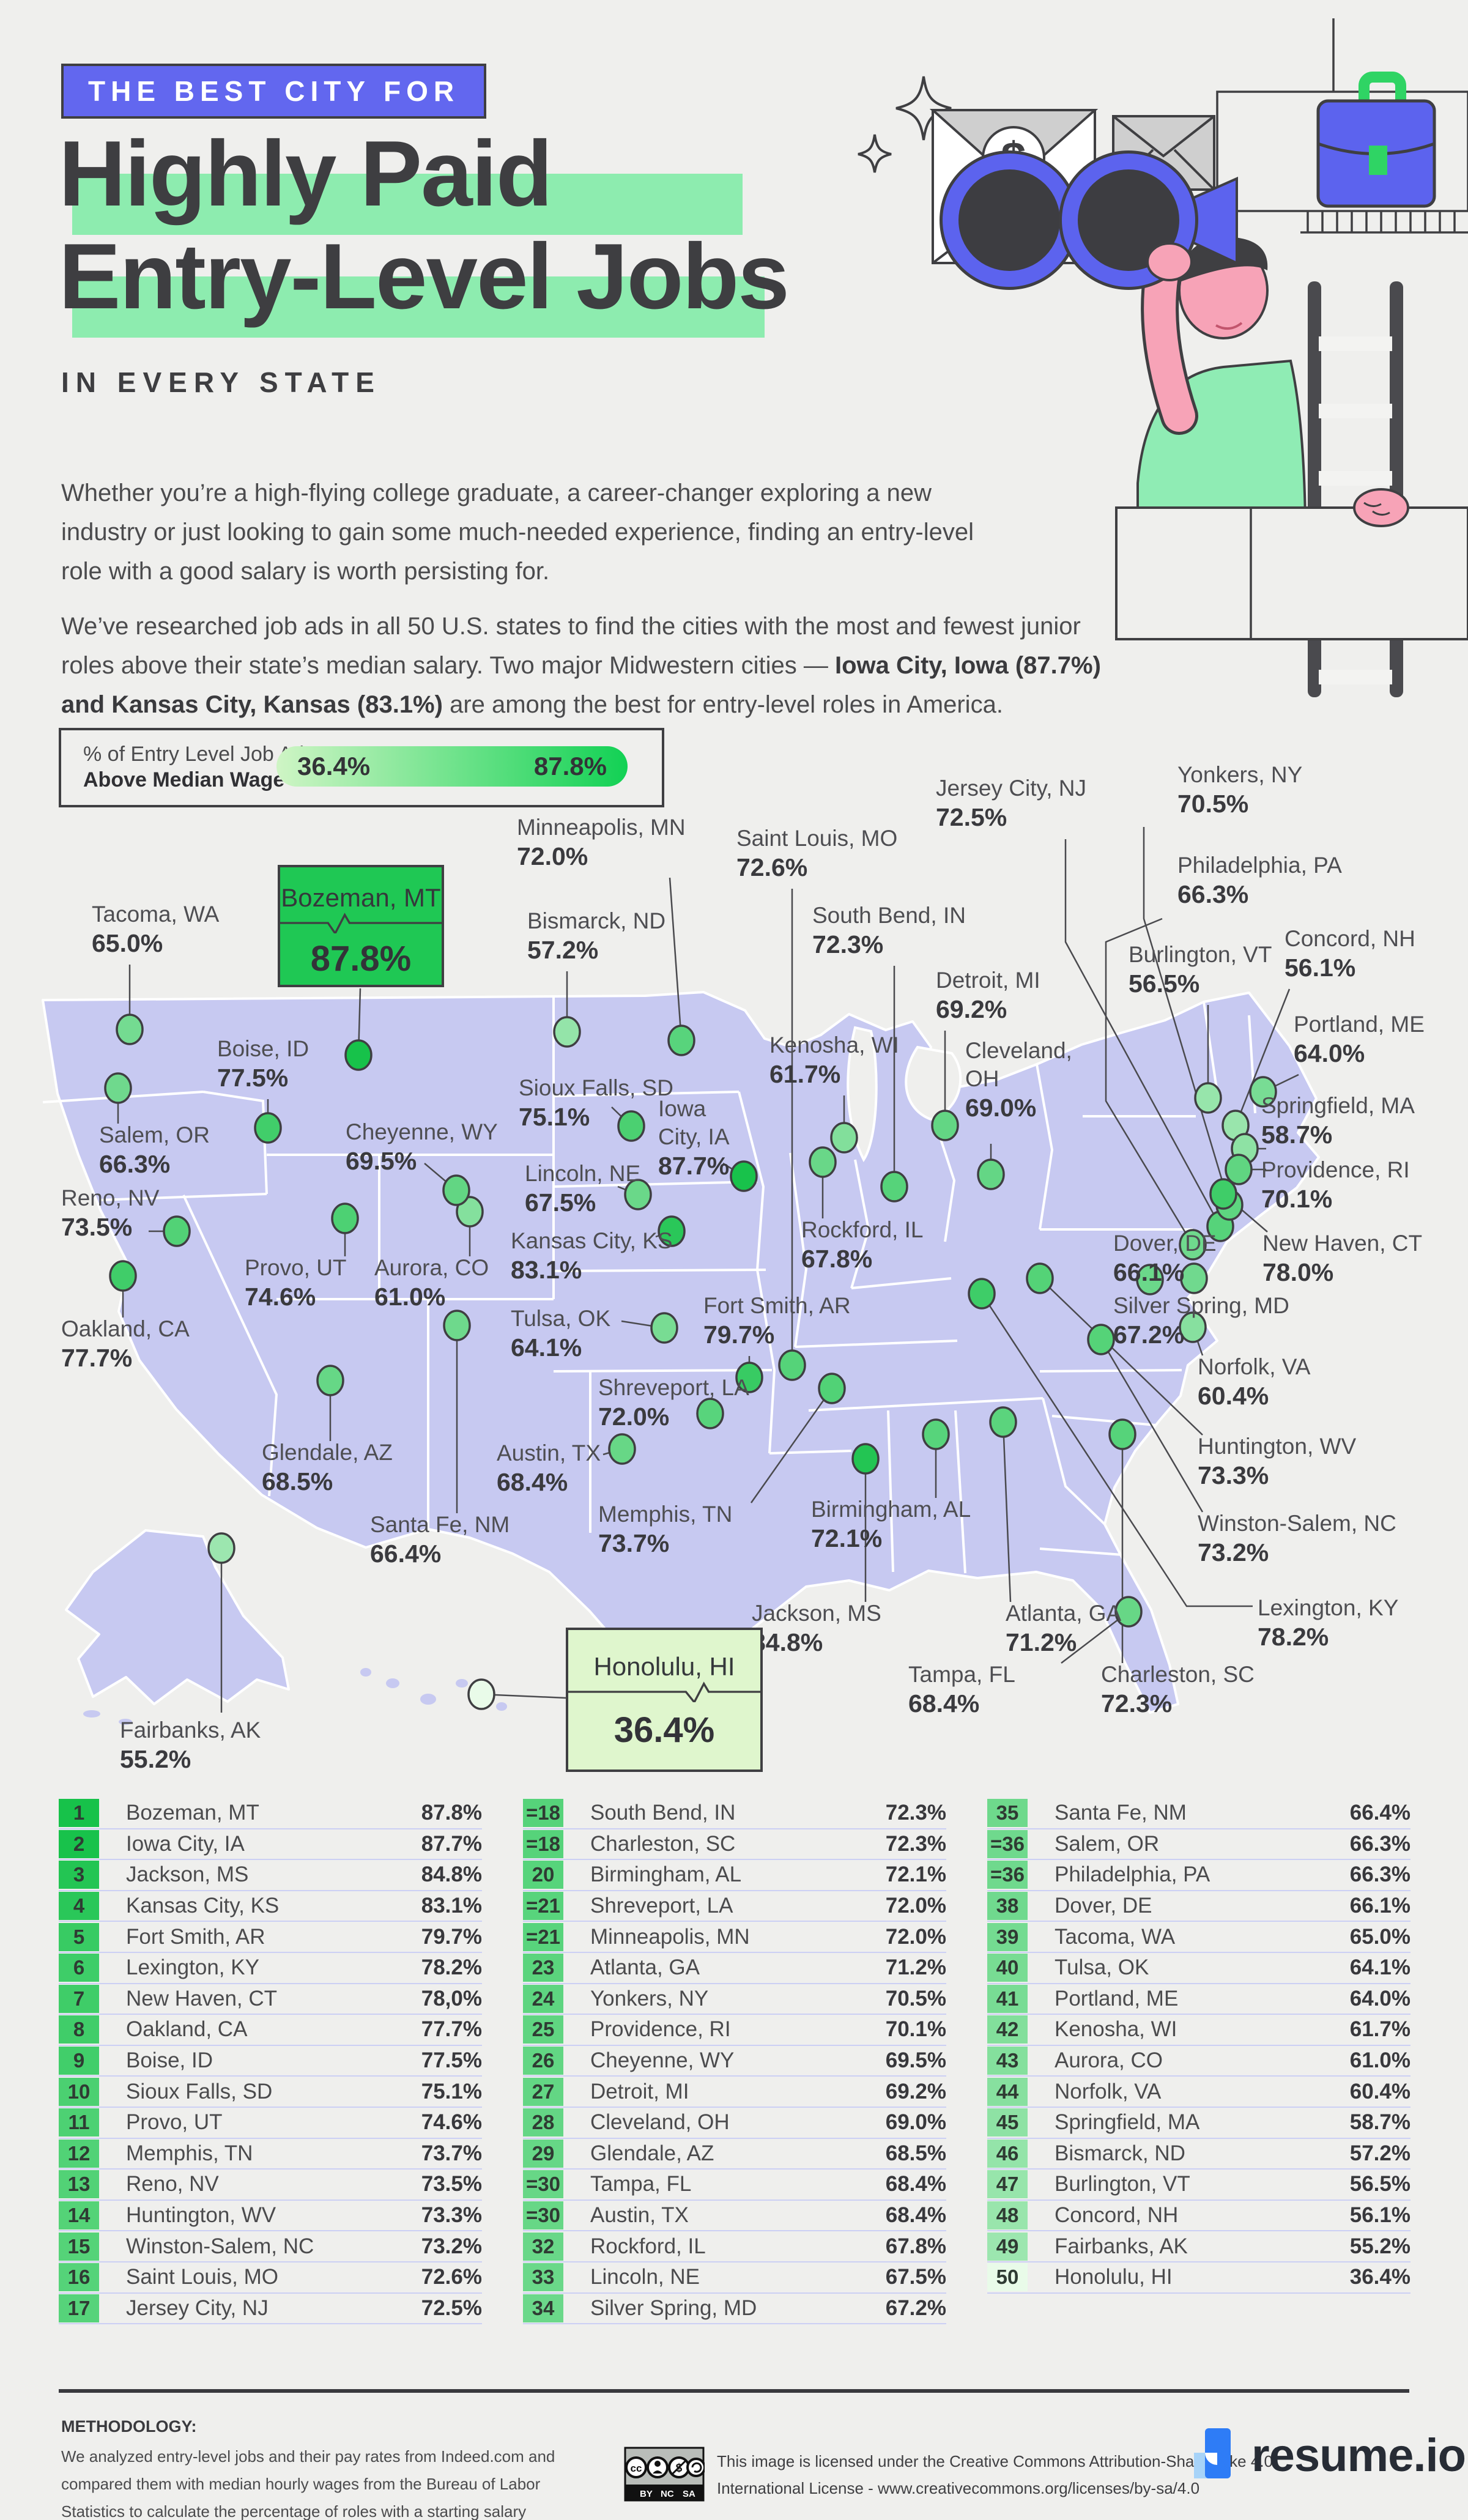  I want to click on city-name: Burlington, VT, so click(1122, 2184).